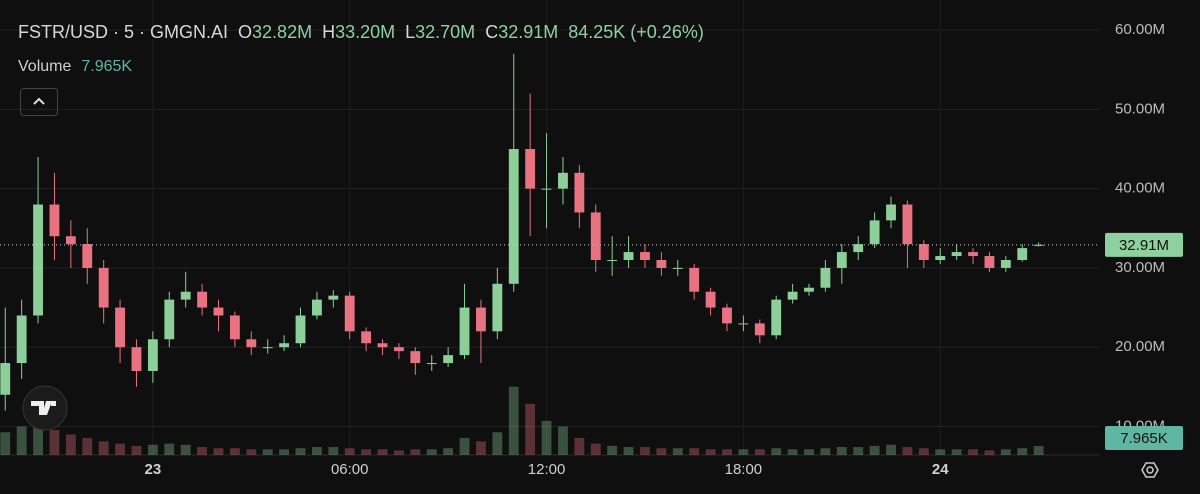 Image resolution: width=1200 pixels, height=494 pixels. I want to click on last-price-label: 32.91M, so click(1144, 245).